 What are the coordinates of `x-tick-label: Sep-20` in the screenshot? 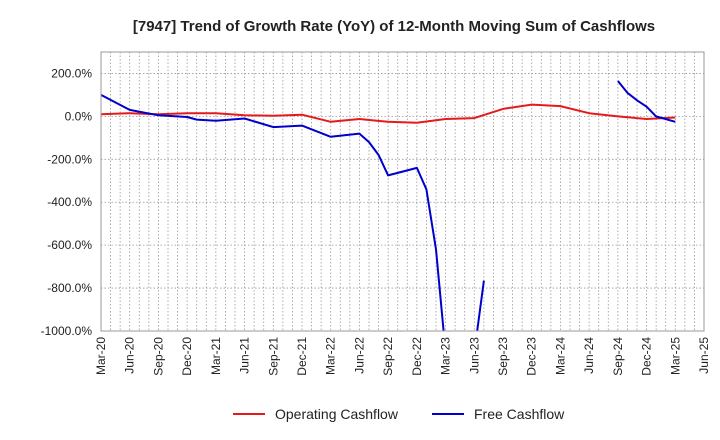 It's located at (158, 356).